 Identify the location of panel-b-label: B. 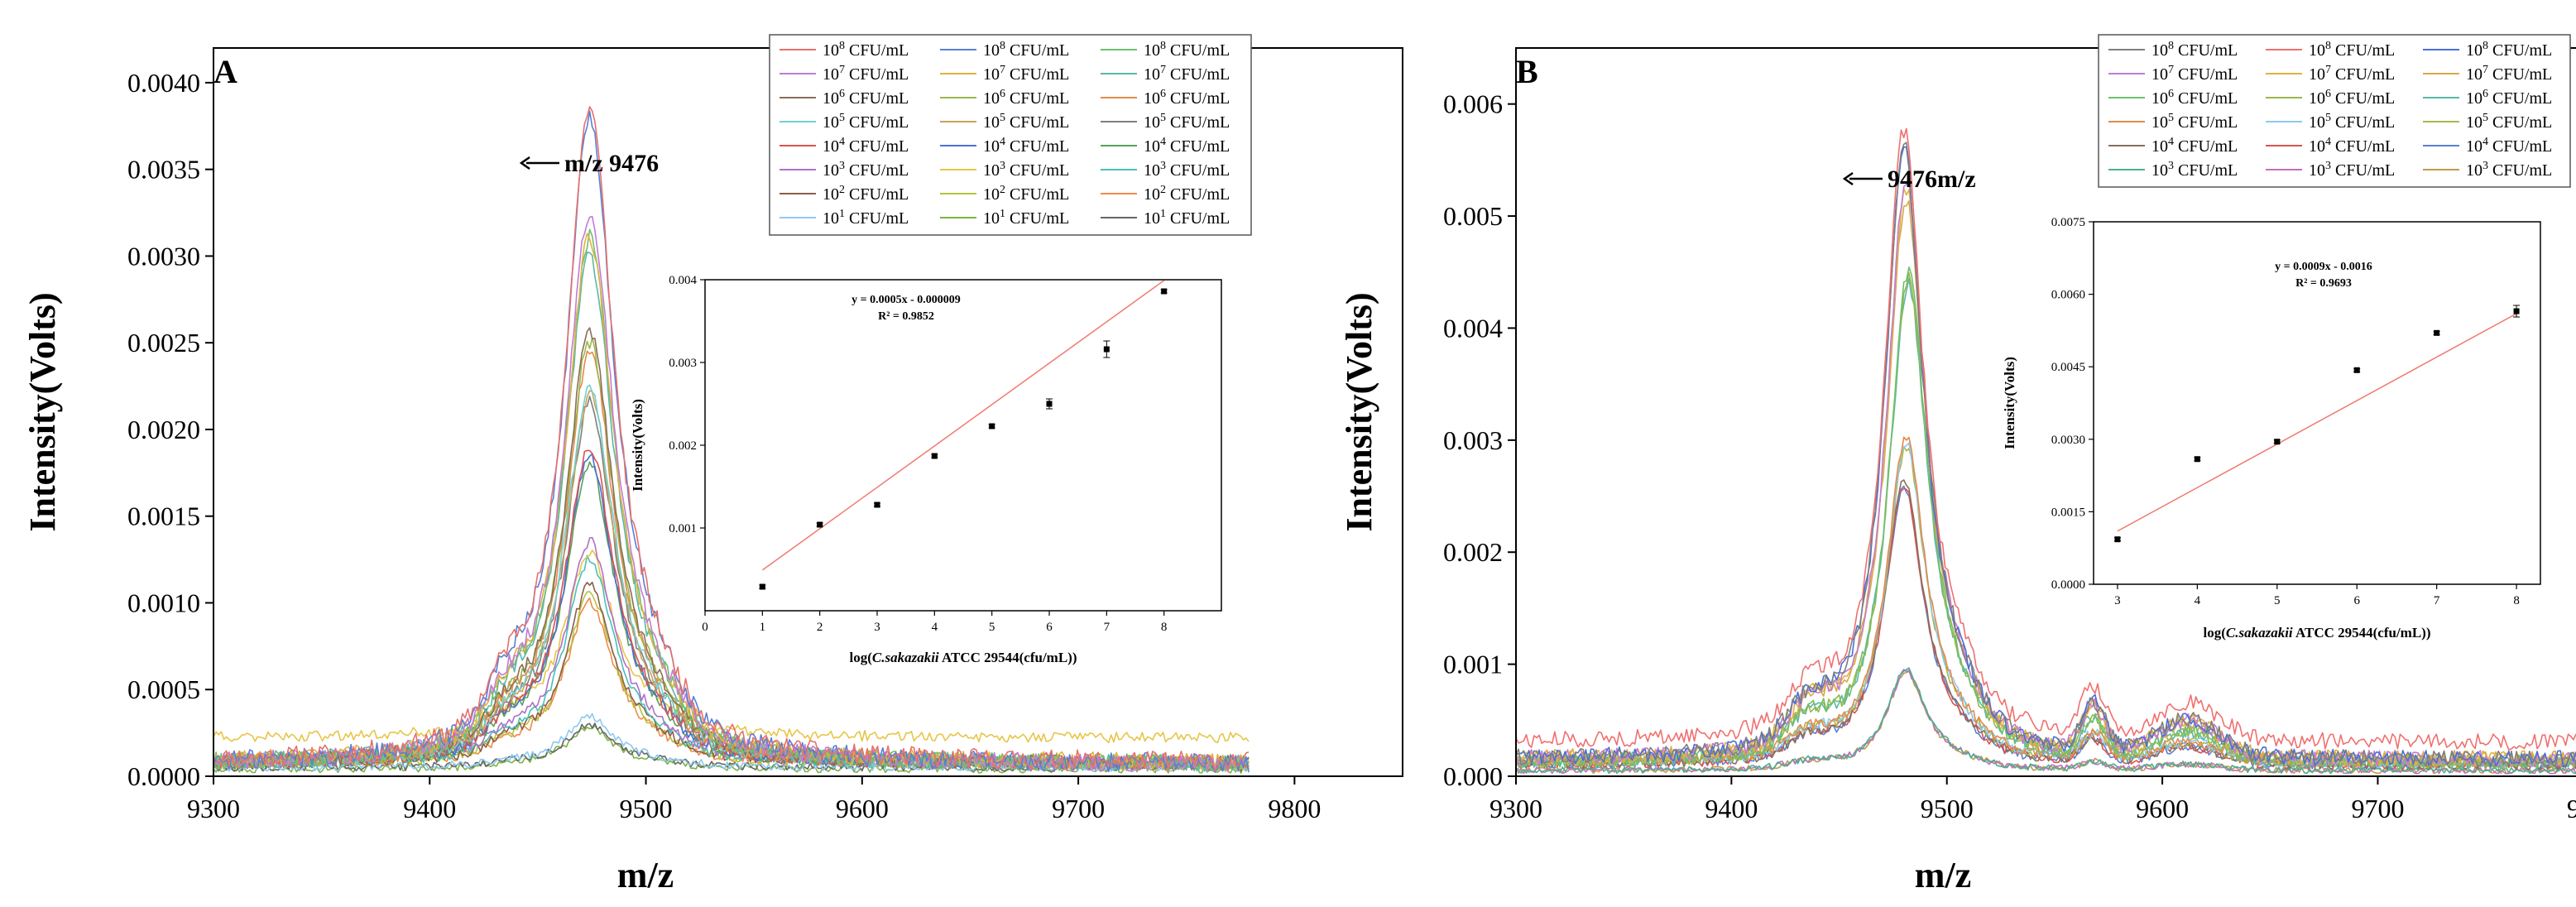
(1527, 72).